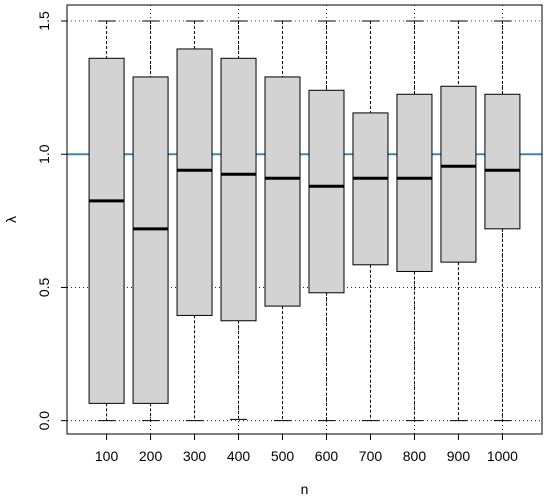 The image size is (550, 503). What do you see at coordinates (283, 456) in the screenshot?
I see `x-tick-label: 500` at bounding box center [283, 456].